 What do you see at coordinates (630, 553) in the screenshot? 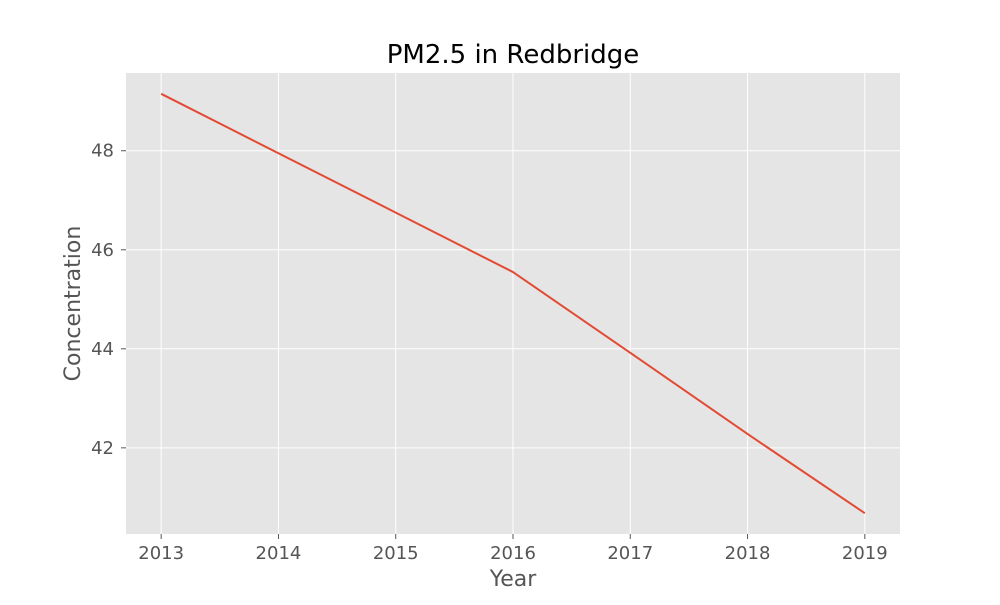
I see `x-tick-label: 2017` at bounding box center [630, 553].